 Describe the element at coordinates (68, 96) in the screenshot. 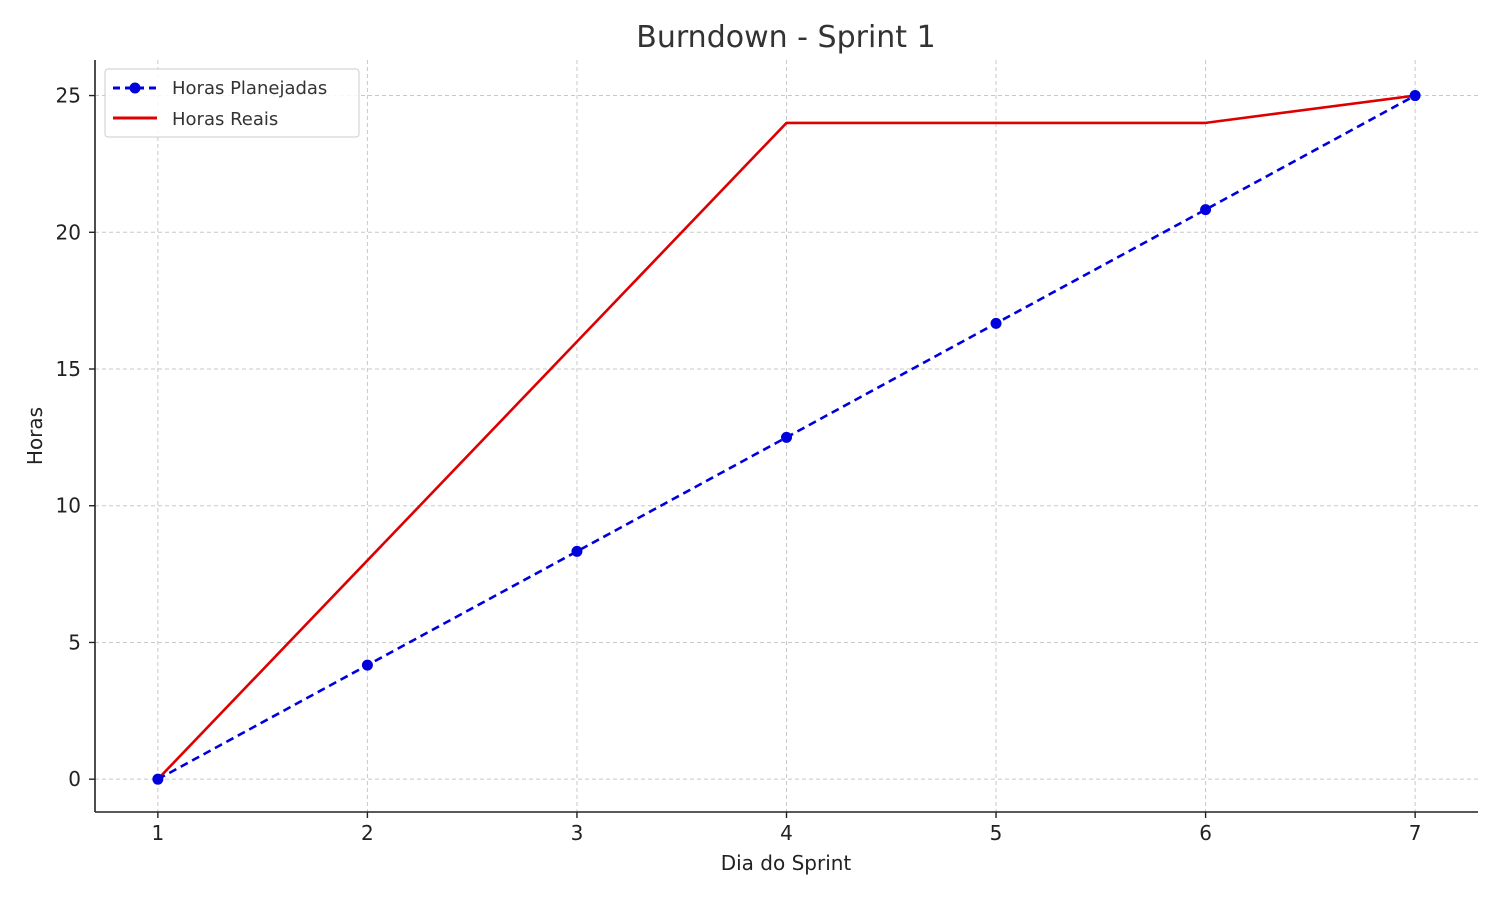

I see `y-tick-label: 25` at that location.